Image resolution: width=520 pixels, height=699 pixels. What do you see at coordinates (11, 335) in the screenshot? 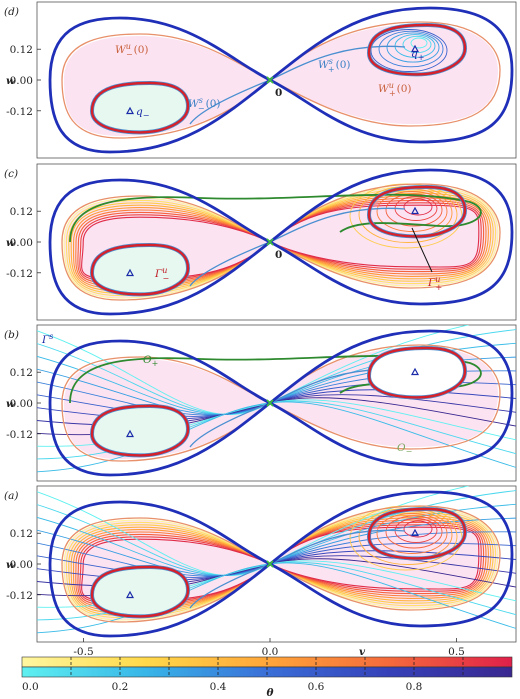
I see `panel-tag: (b)` at bounding box center [11, 335].